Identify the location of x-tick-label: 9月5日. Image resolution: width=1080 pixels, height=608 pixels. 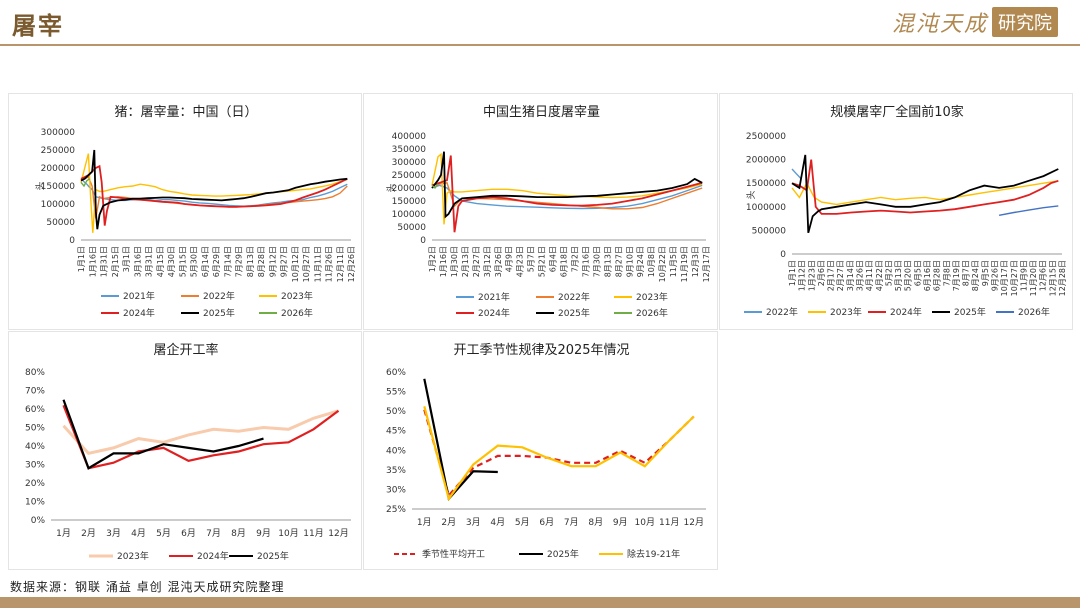
(985, 273).